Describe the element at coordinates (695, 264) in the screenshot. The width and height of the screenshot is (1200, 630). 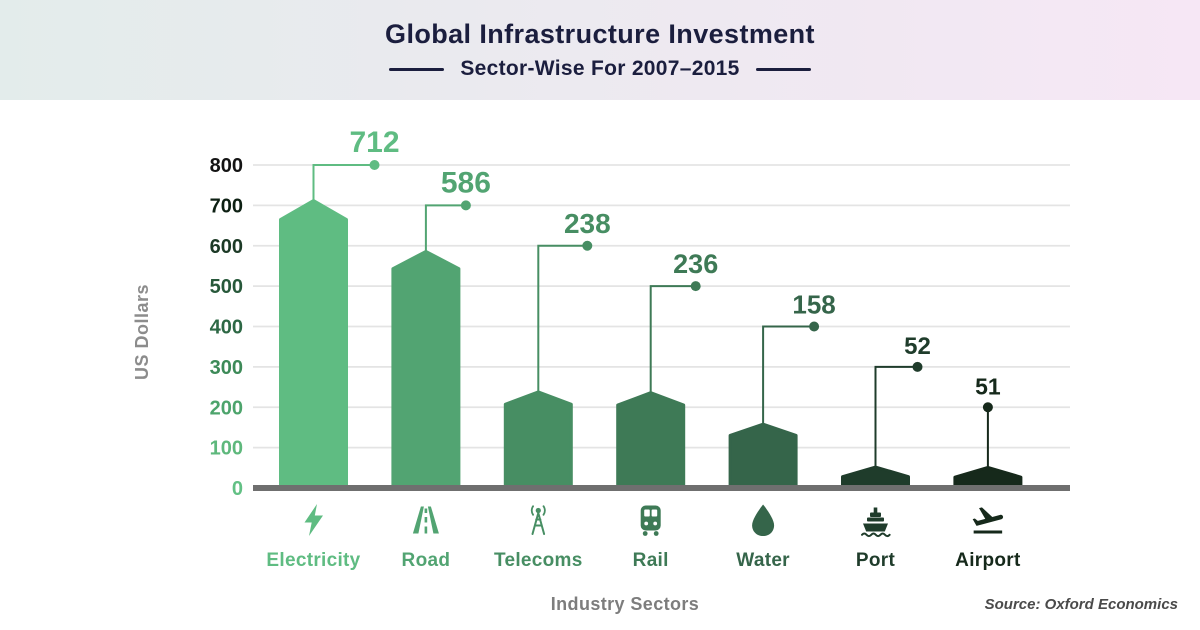
I see `value-label-rail: 236` at that location.